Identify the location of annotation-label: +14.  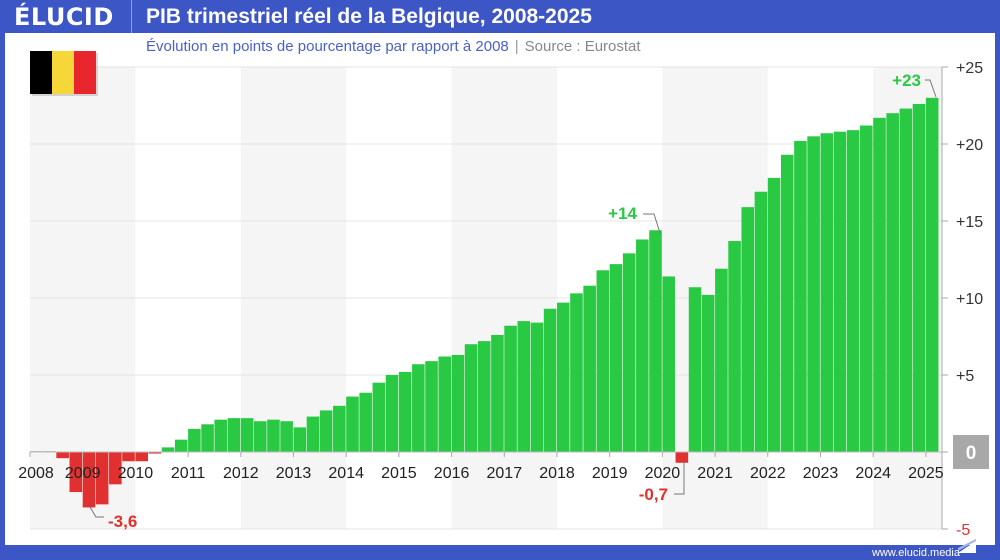
(622, 213).